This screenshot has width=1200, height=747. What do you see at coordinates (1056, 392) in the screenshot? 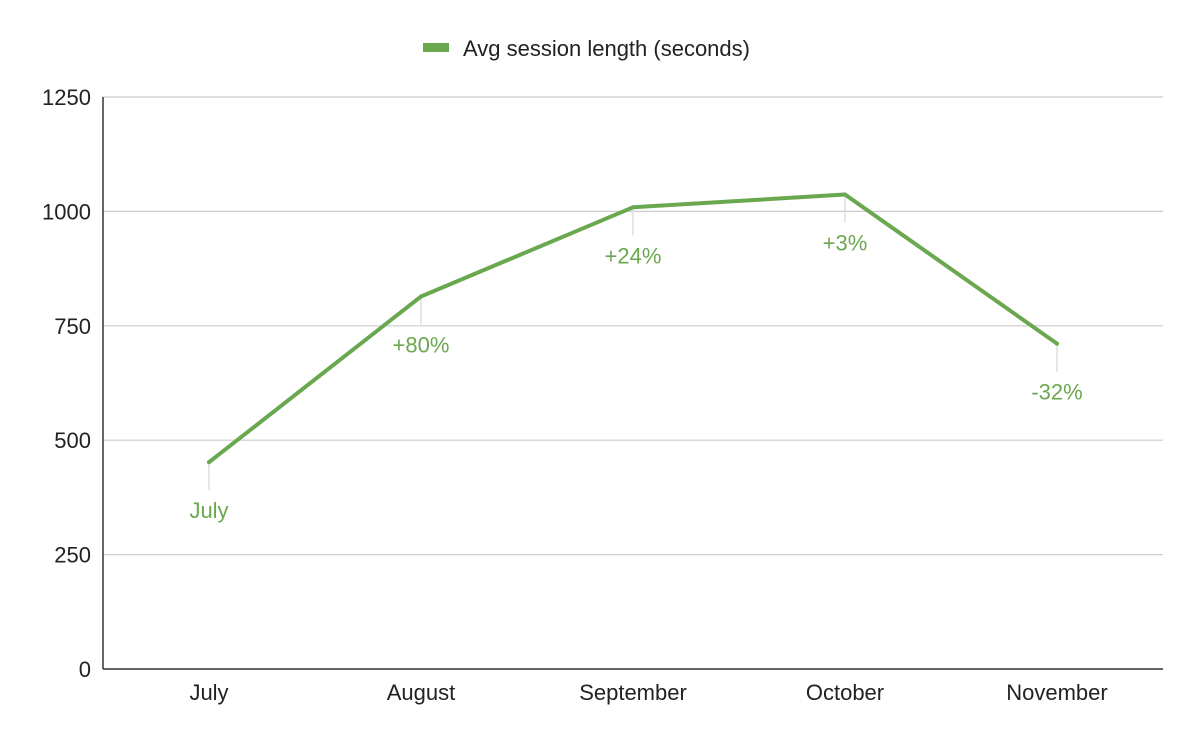
I see `data-label: -32%` at bounding box center [1056, 392].